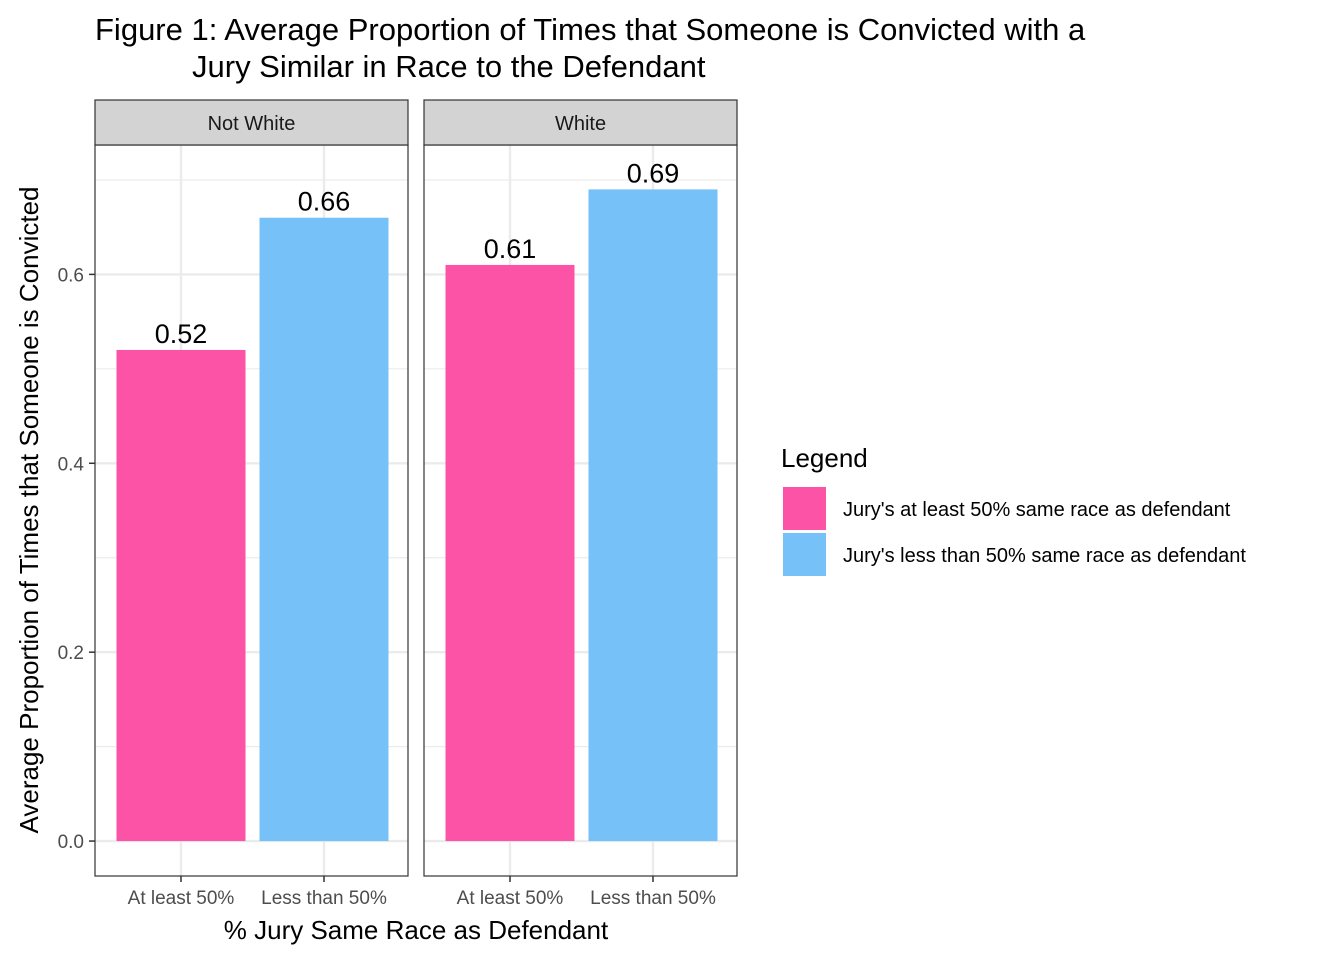 The image size is (1344, 960). What do you see at coordinates (324, 202) in the screenshot?
I see `bar-value-label: 0.66` at bounding box center [324, 202].